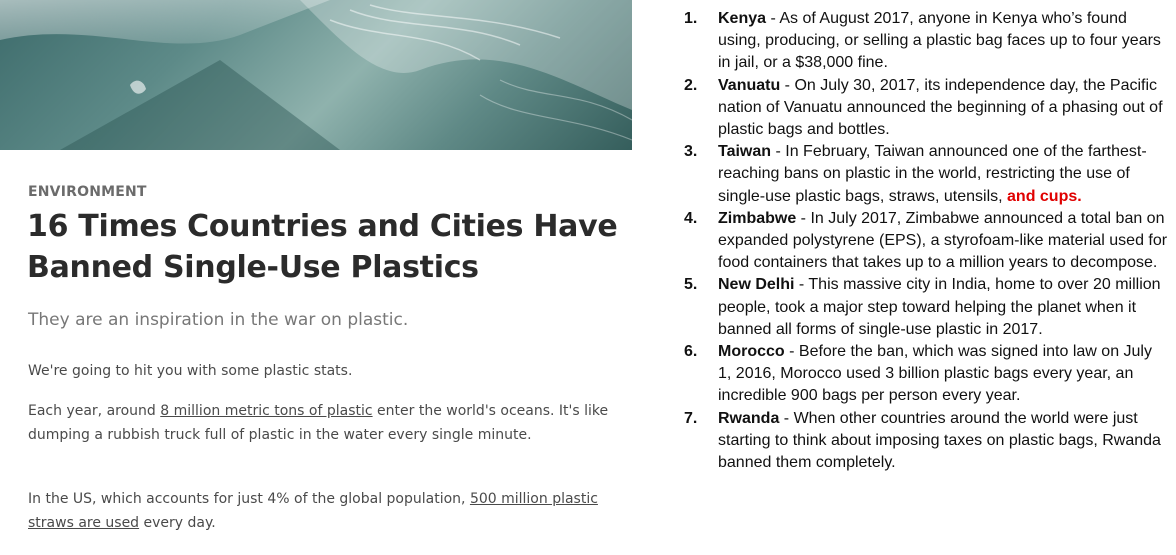 The height and width of the screenshot is (555, 1176). Describe the element at coordinates (757, 218) in the screenshot. I see `country-name: Zimbabwe` at that location.